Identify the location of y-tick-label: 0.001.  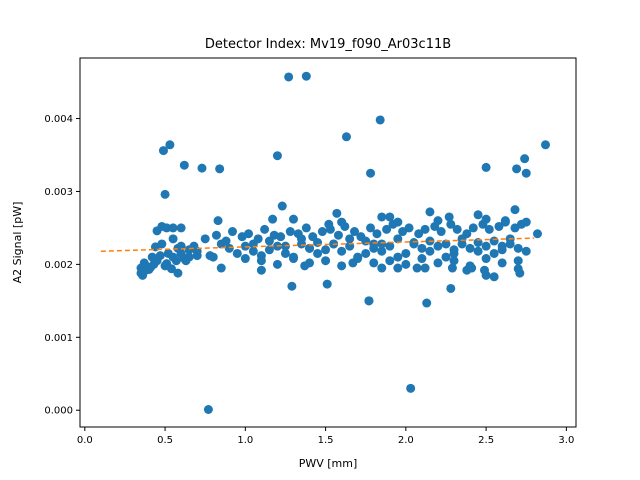
(58, 338).